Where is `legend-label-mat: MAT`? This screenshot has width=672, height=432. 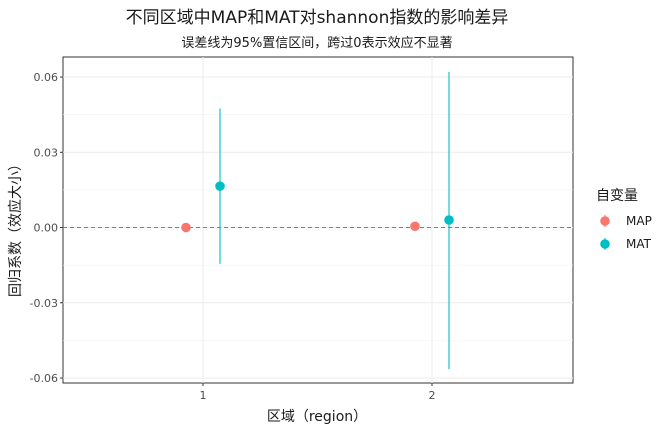
legend-label-mat: MAT is located at coordinates (639, 244).